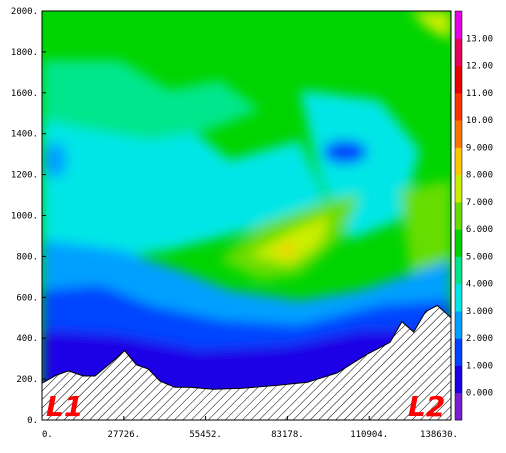 The width and height of the screenshot is (506, 453). Describe the element at coordinates (27, 380) in the screenshot. I see `y-tick-label: 200.` at that location.